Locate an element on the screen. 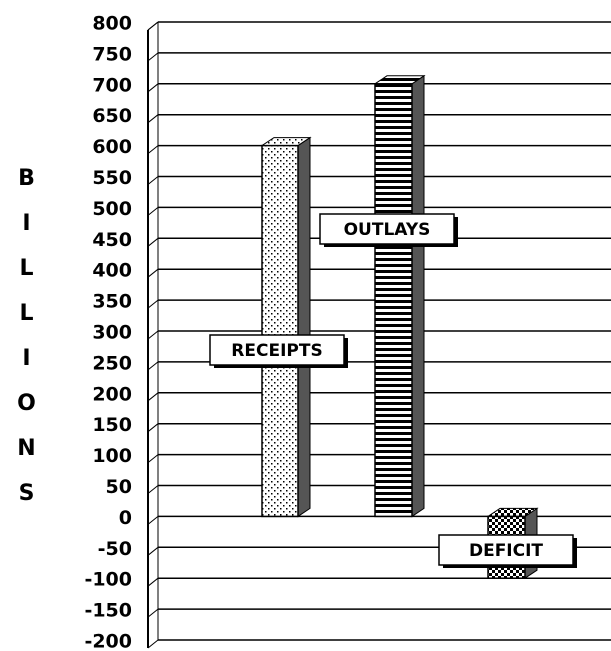 The height and width of the screenshot is (651, 611). y-tick-label: 300 is located at coordinates (112, 333).